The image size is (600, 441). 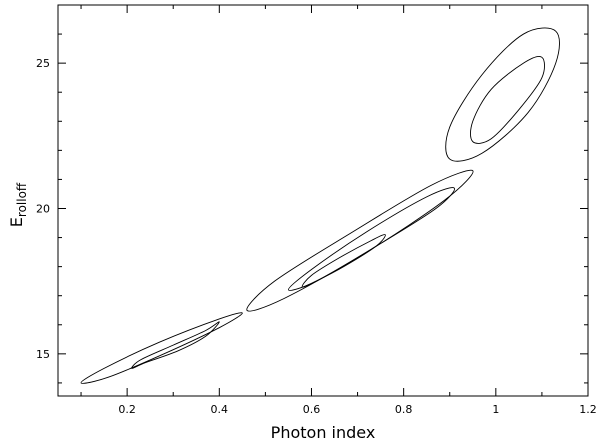 I want to click on y-axis-label-sub: rolloff, so click(x=22, y=199).